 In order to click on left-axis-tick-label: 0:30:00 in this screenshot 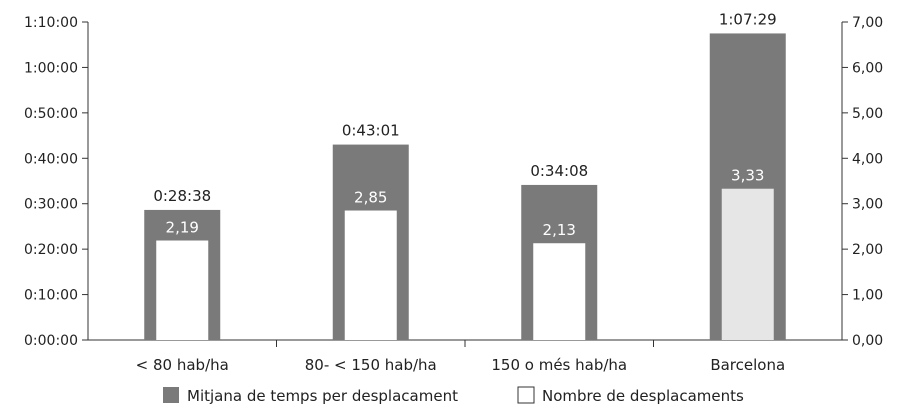, I will do `click(51, 205)`.